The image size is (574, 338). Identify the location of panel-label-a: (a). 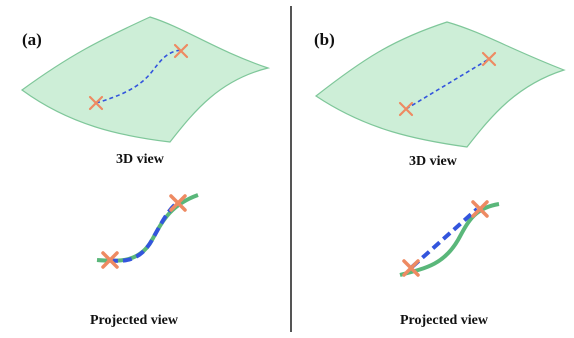
(32, 39).